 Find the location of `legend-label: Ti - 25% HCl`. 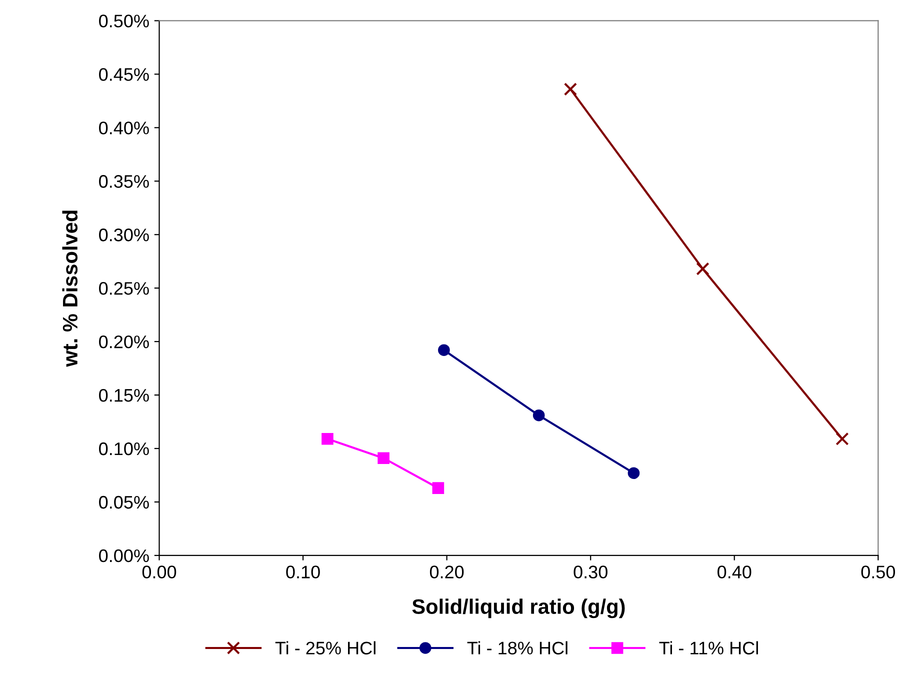

legend-label: Ti - 25% HCl is located at coordinates (325, 647).